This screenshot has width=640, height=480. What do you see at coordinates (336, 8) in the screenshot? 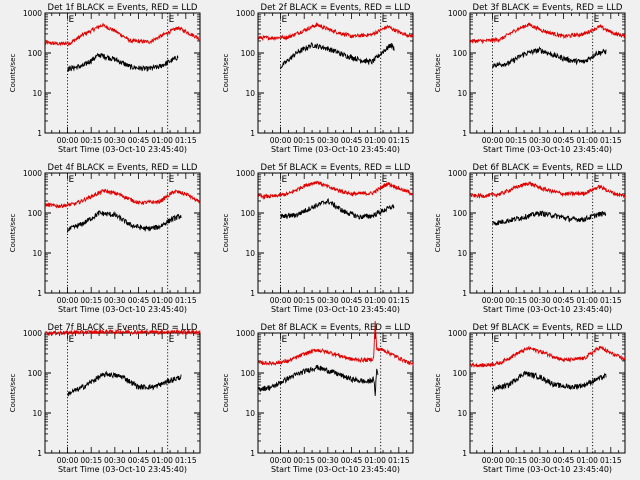
I see `panel-title: Det 2f BLACK = Events, RED = LLD` at bounding box center [336, 8].